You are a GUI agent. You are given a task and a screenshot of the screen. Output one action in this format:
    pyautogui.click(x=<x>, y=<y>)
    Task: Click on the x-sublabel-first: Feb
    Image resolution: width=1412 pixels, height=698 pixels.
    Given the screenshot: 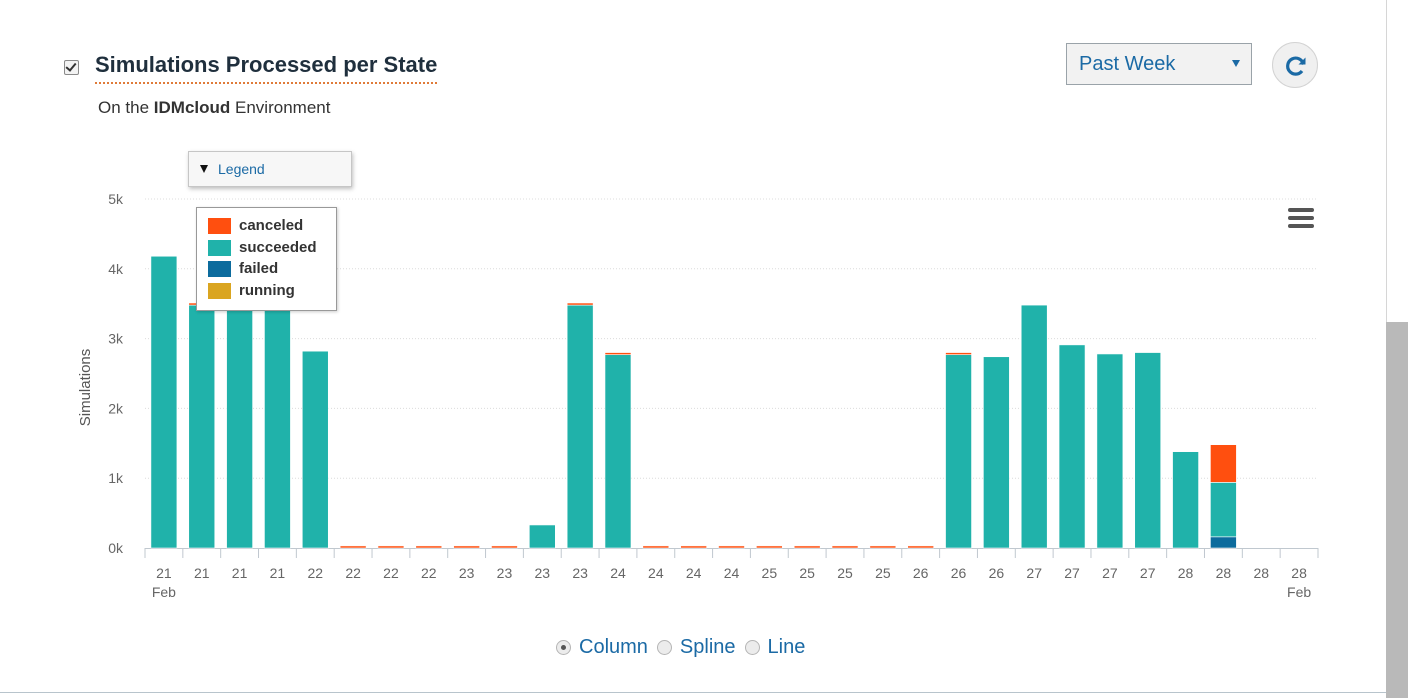 What is the action you would take?
    pyautogui.click(x=164, y=592)
    